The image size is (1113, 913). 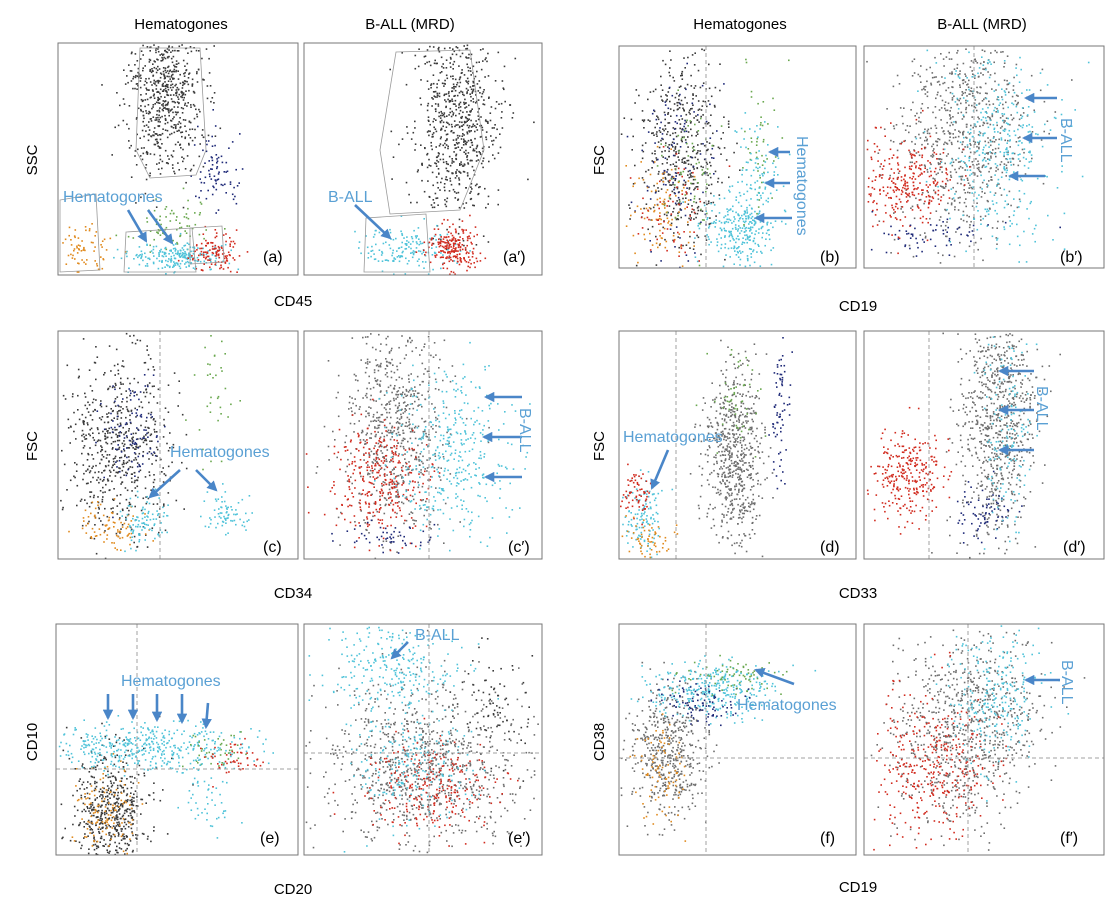 I want to click on event-cloud-b2-gray, so click(x=969, y=156).